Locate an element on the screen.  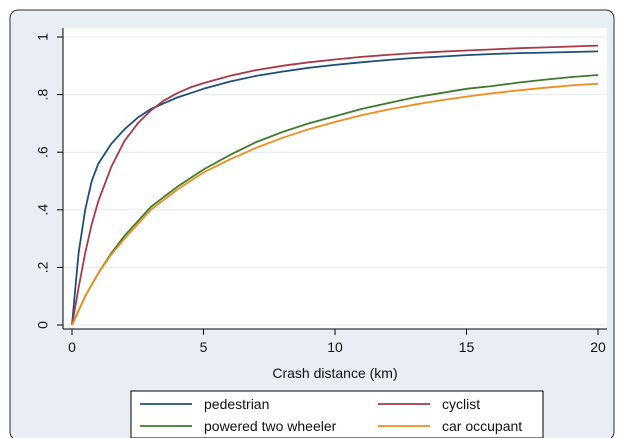
x-tick-label: 5 is located at coordinates (204, 347).